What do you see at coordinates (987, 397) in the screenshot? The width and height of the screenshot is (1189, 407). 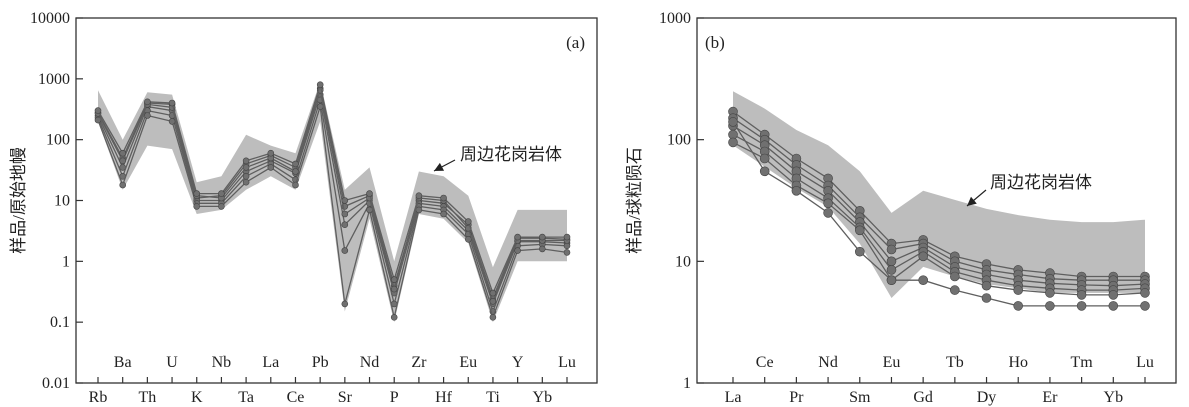 I see `x-tick-label-b: Dy` at bounding box center [987, 397].